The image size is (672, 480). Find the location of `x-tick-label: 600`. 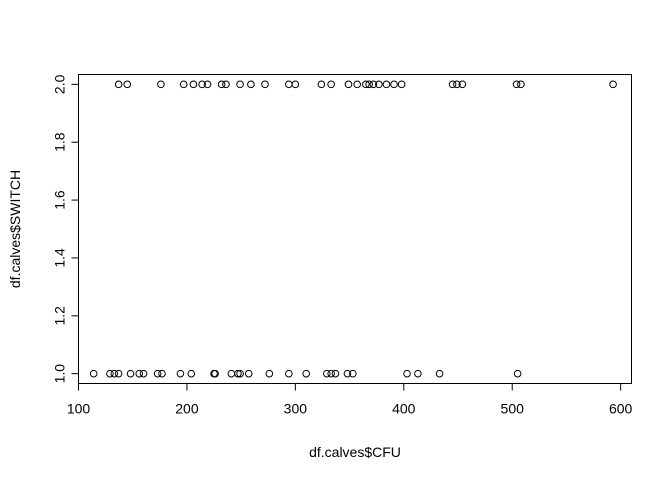

x-tick-label: 600 is located at coordinates (621, 409).